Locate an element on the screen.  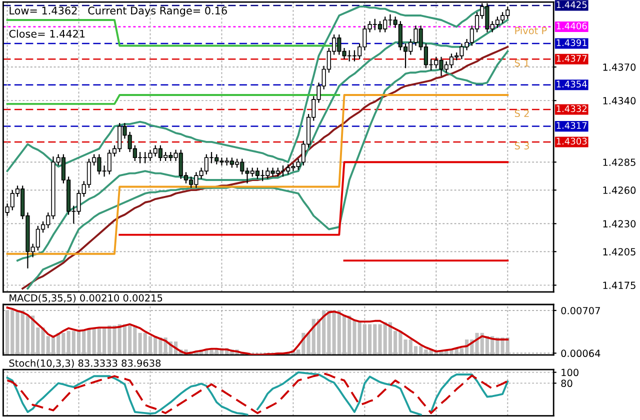
annotation: S 3 is located at coordinates (521, 146).